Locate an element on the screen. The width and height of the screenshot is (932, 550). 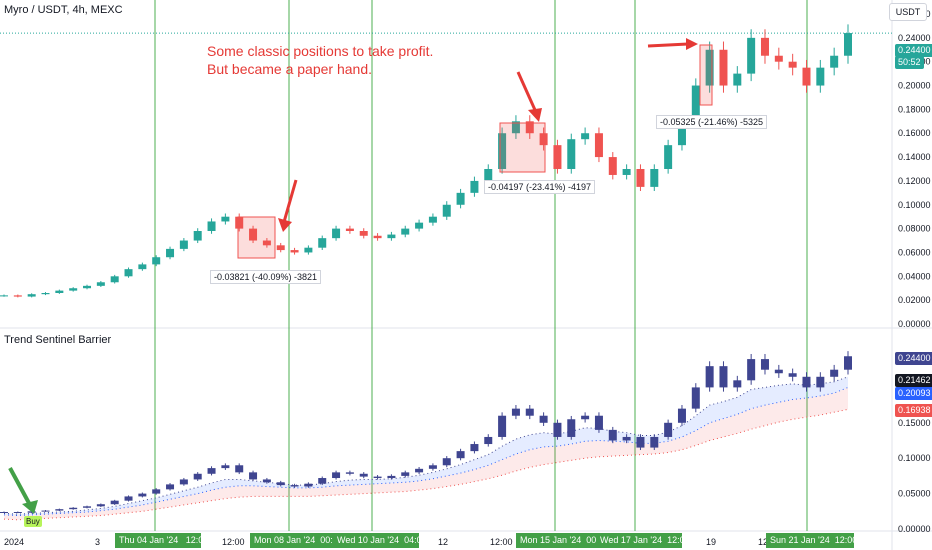
currency-button: USDT is located at coordinates (908, 12).